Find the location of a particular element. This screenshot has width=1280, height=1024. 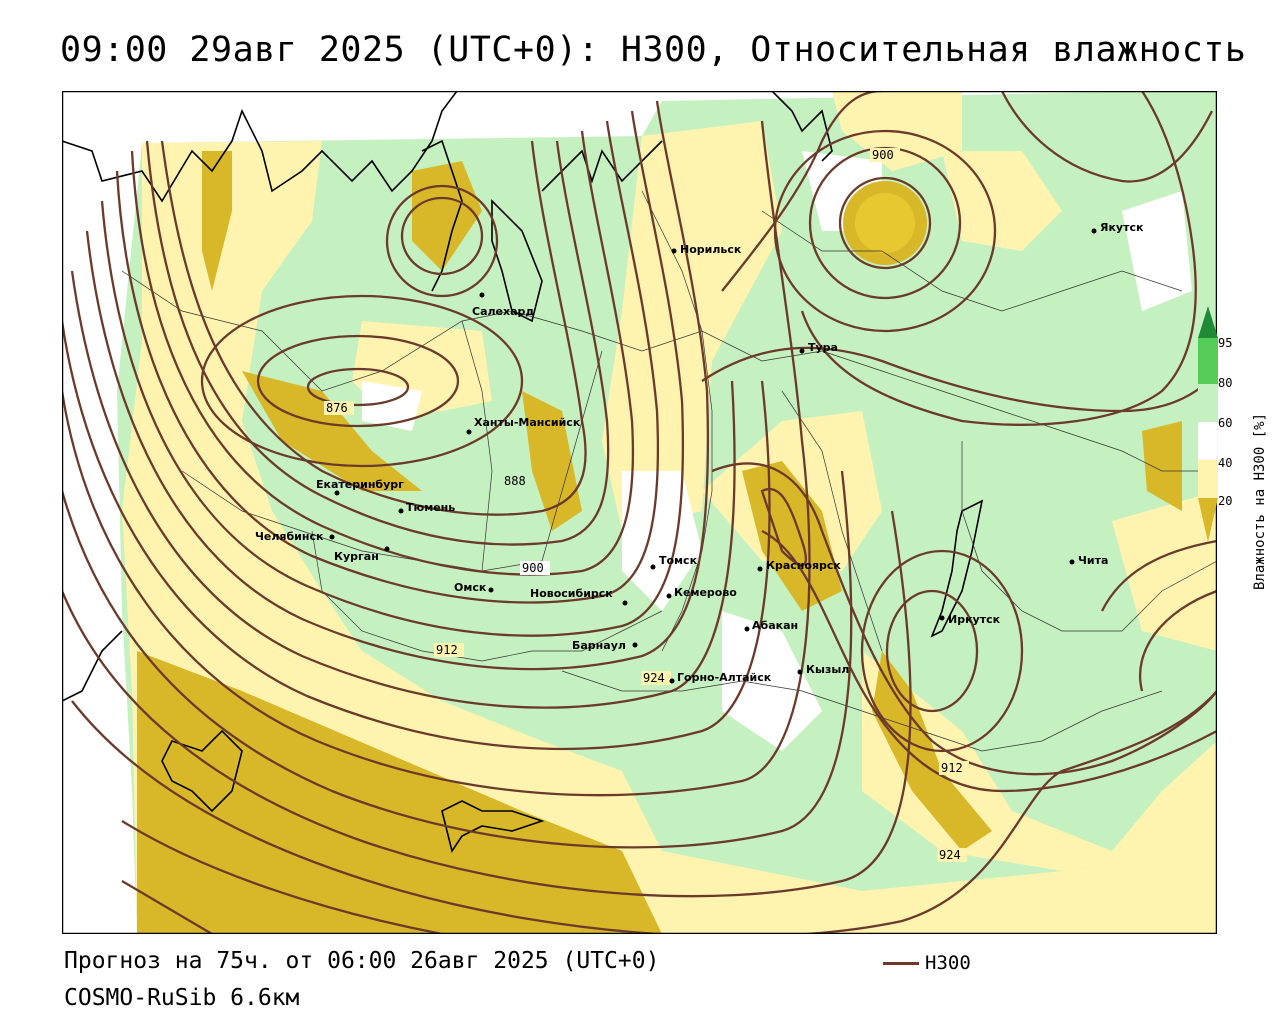

h300-legend-label: H300 is located at coordinates (948, 963).